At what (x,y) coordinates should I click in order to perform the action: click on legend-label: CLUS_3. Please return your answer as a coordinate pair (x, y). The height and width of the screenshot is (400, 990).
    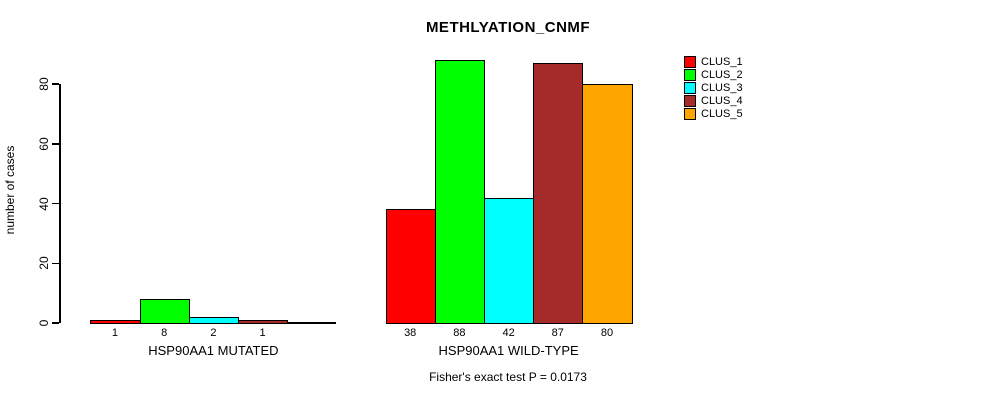
    Looking at the image, I should click on (722, 87).